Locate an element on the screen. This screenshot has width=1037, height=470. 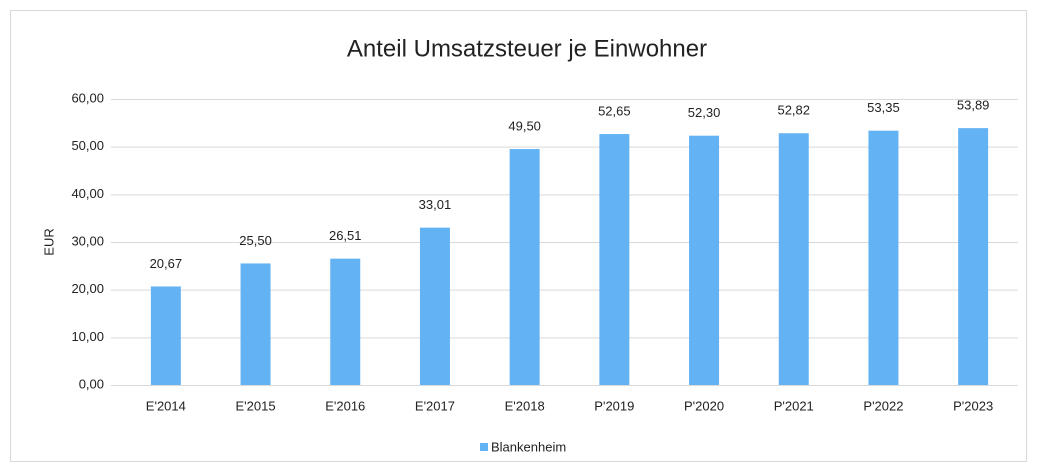
x-tick-label: E'2015 is located at coordinates (256, 405).